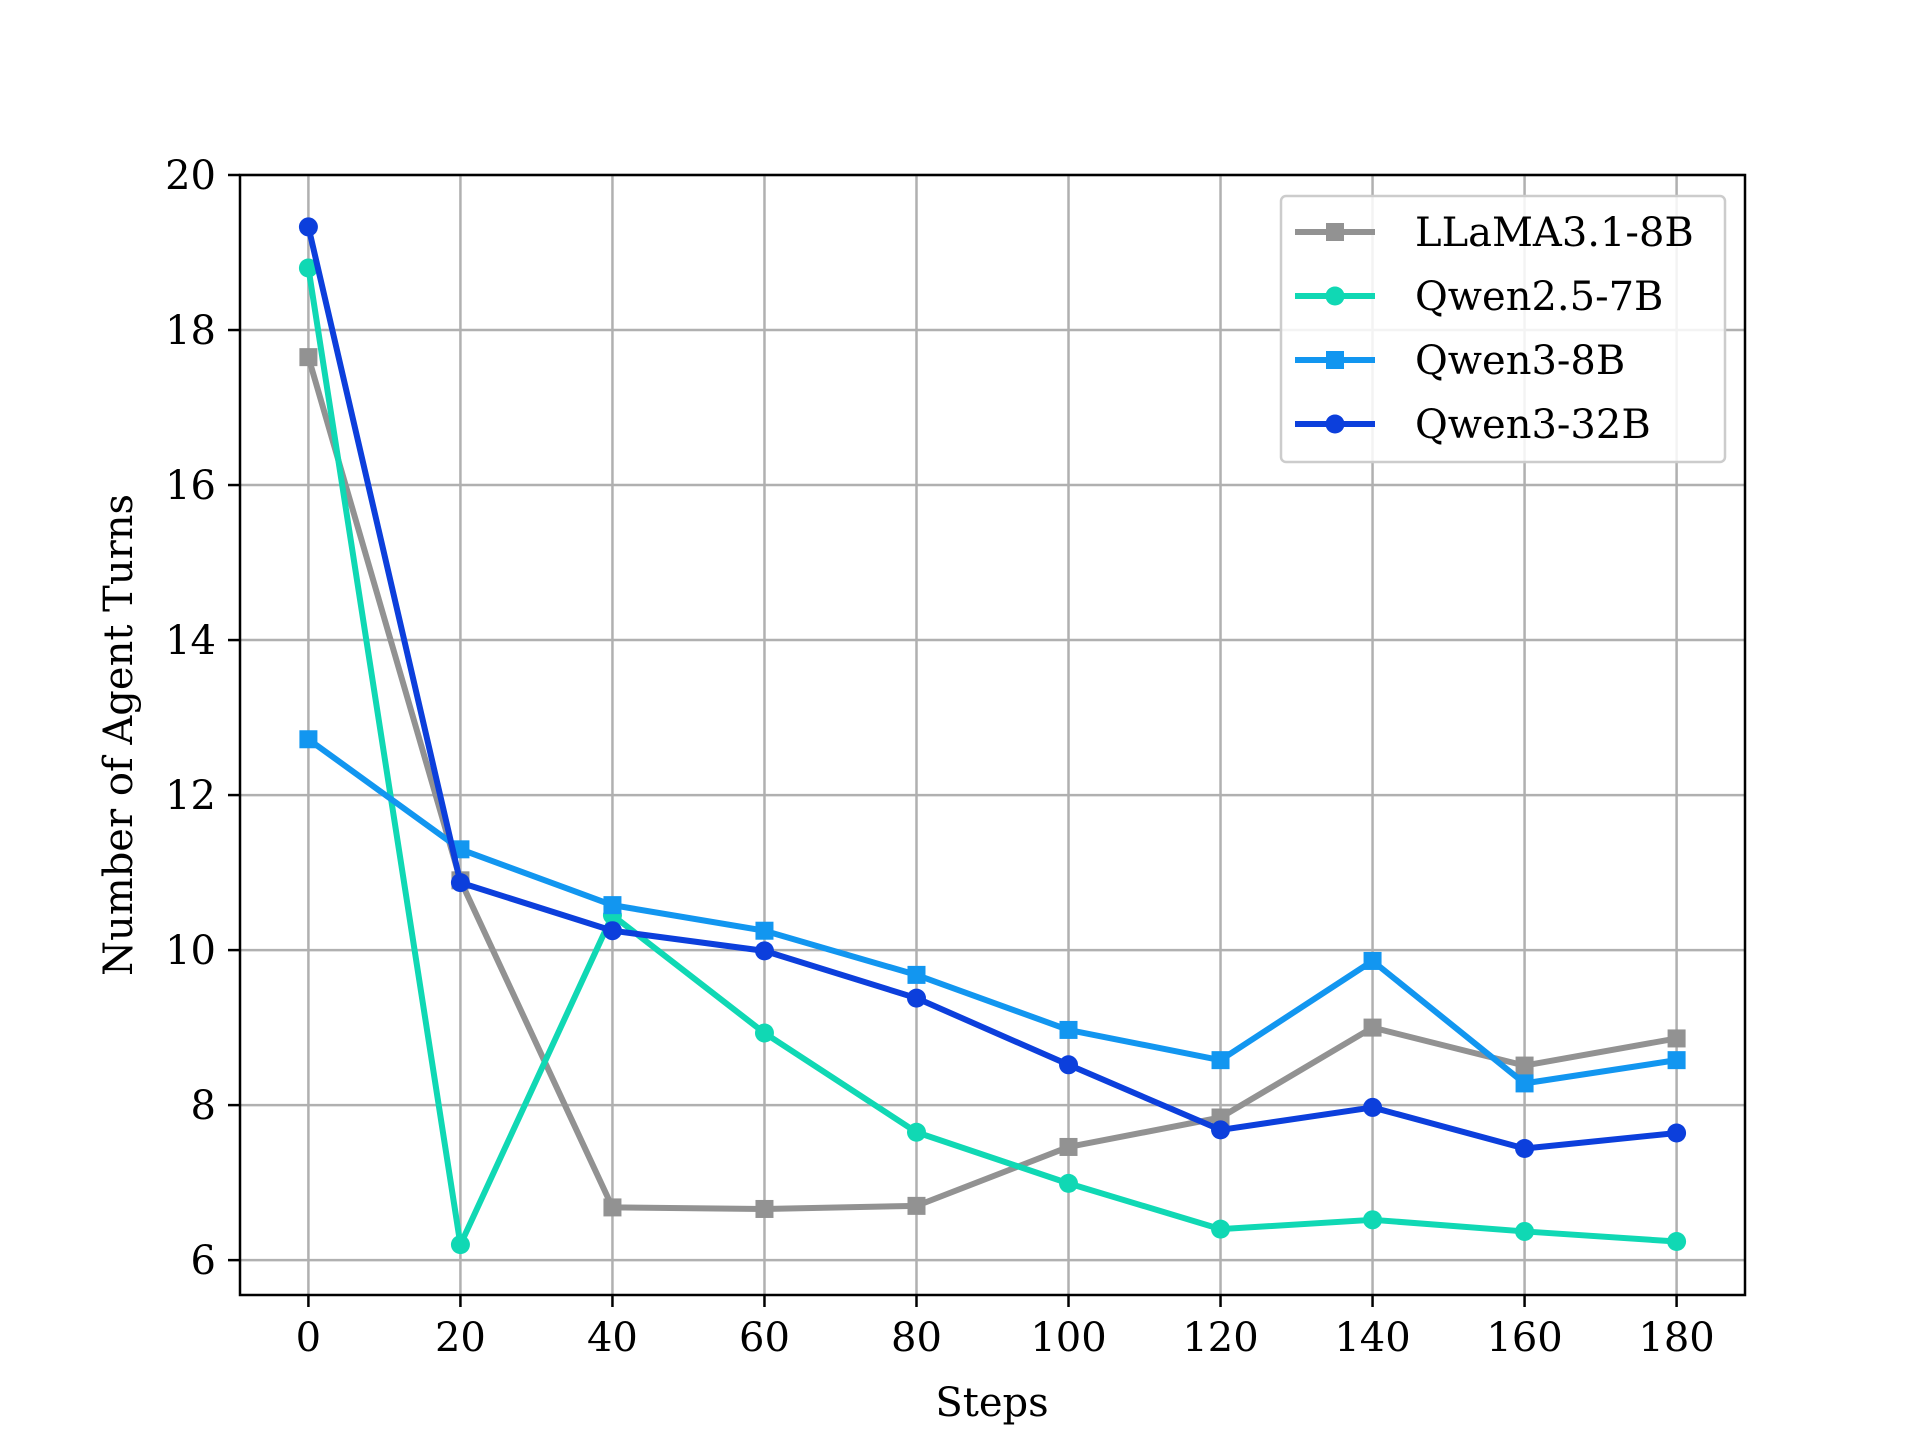  I want to click on legend: LLaMA3.1-8B Qwen2.5-7B Qwen3-8B Qwen3-32B, so click(1503, 329).